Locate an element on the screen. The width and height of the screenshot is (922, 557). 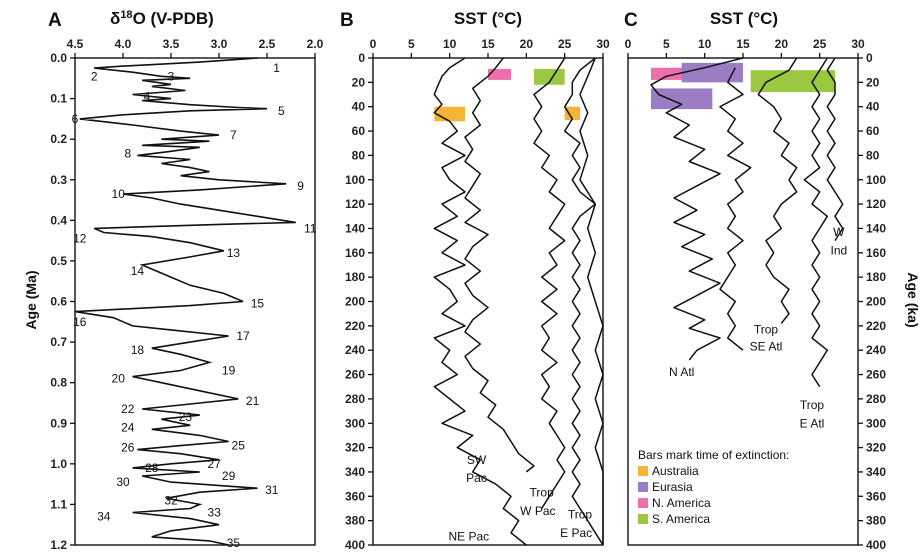
panel-c-sst-lines is located at coordinates (747, 222).